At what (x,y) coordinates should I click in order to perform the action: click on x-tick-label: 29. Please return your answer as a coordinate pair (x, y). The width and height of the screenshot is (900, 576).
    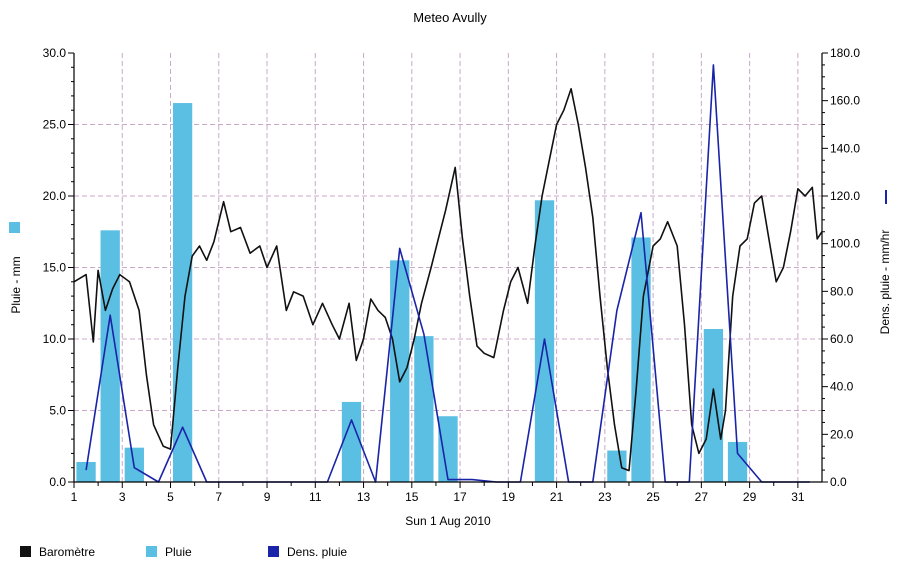
    Looking at the image, I should click on (750, 497).